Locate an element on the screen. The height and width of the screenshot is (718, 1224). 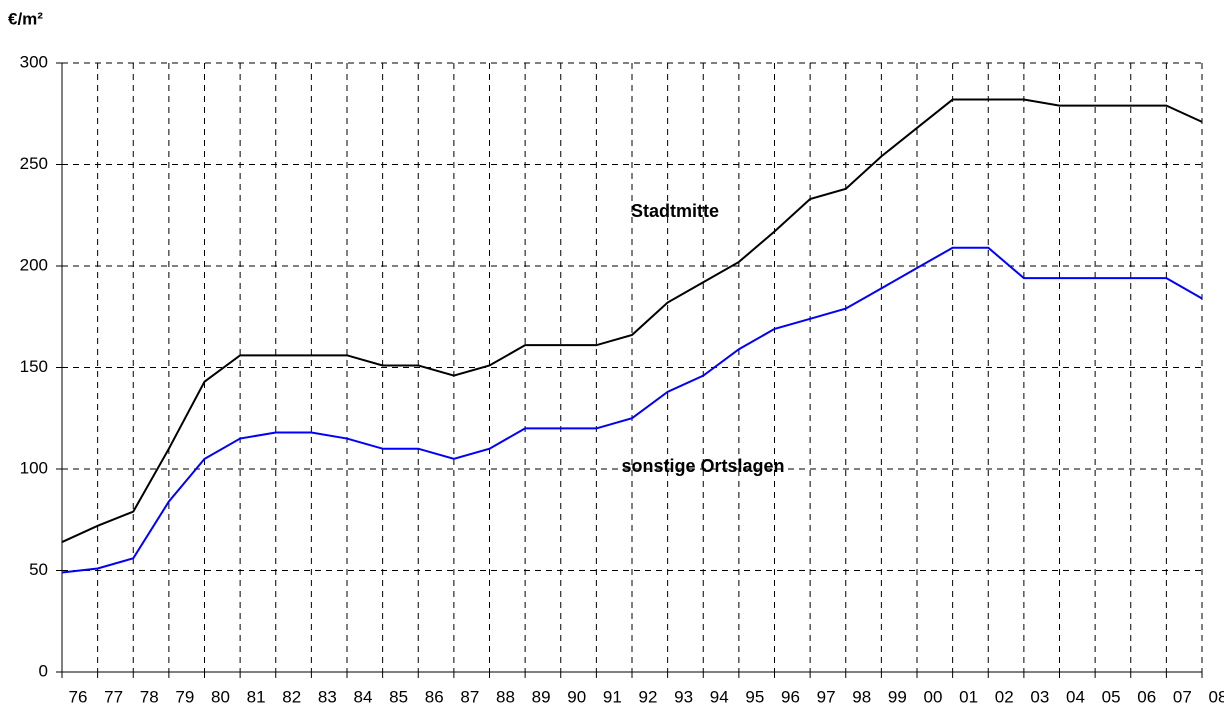
x-tick-label: 02 is located at coordinates (1004, 696).